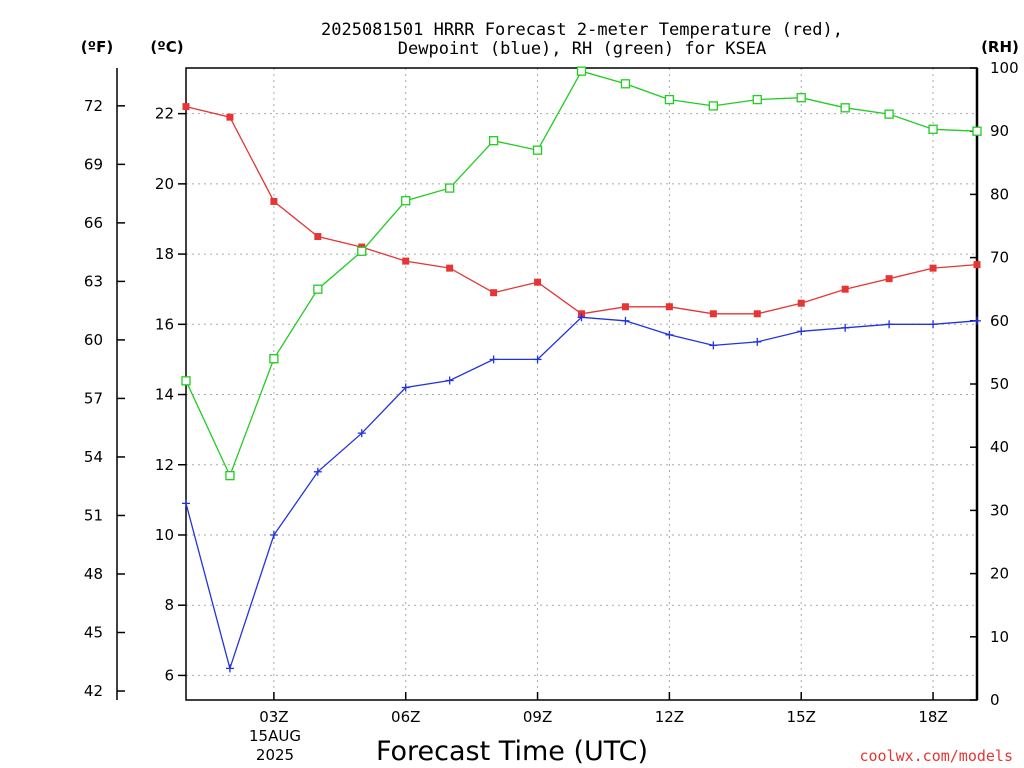  I want to click on rh-axis-unit: (RH), so click(1000, 47).